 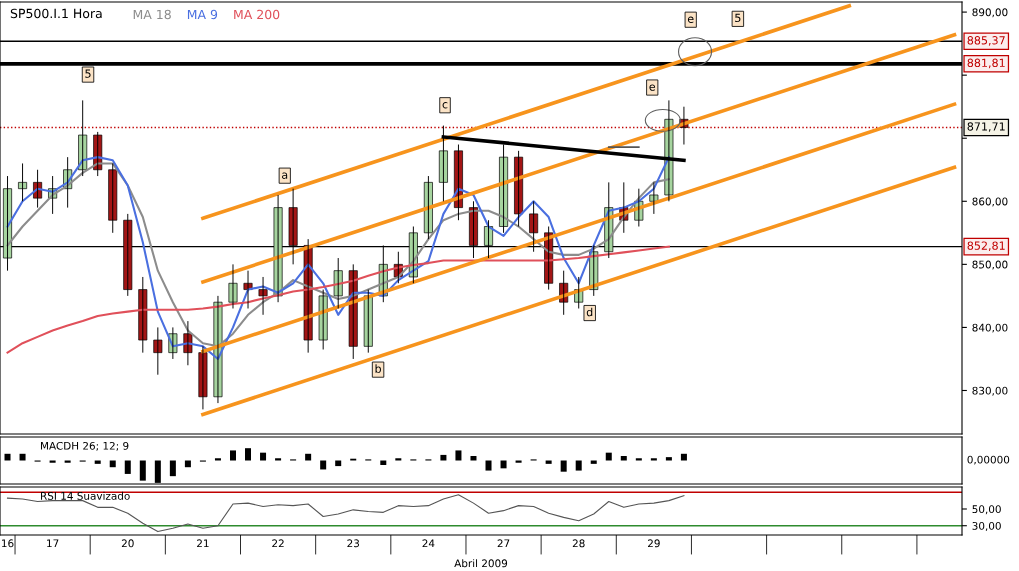 I want to click on band-label: 881,81, so click(x=986, y=63).